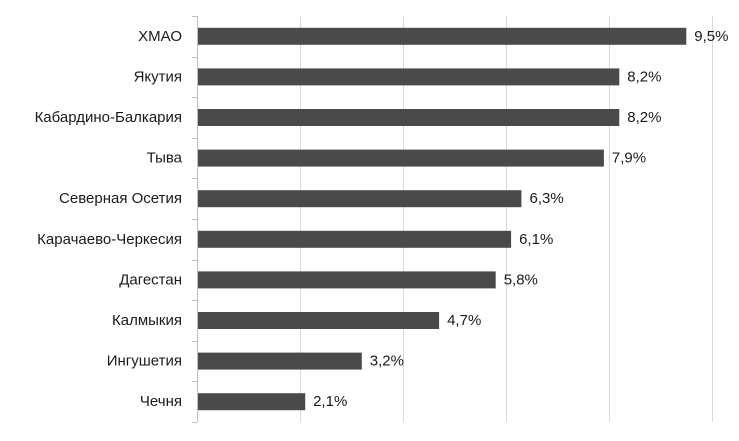 The height and width of the screenshot is (441, 739). I want to click on data-label: 2,1%, so click(330, 401).